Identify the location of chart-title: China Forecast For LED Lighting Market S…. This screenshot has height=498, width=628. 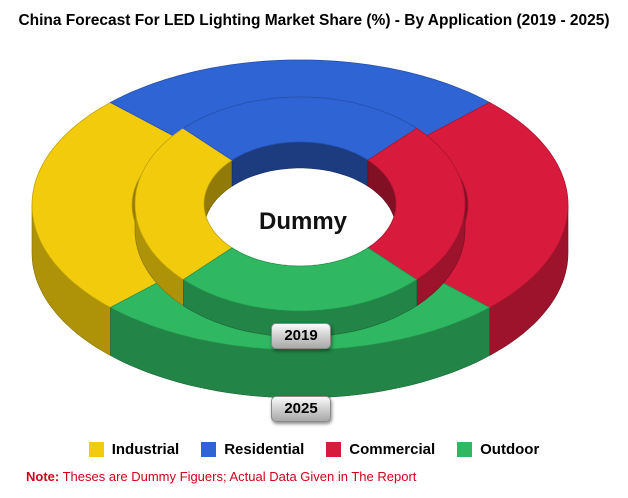
(314, 20).